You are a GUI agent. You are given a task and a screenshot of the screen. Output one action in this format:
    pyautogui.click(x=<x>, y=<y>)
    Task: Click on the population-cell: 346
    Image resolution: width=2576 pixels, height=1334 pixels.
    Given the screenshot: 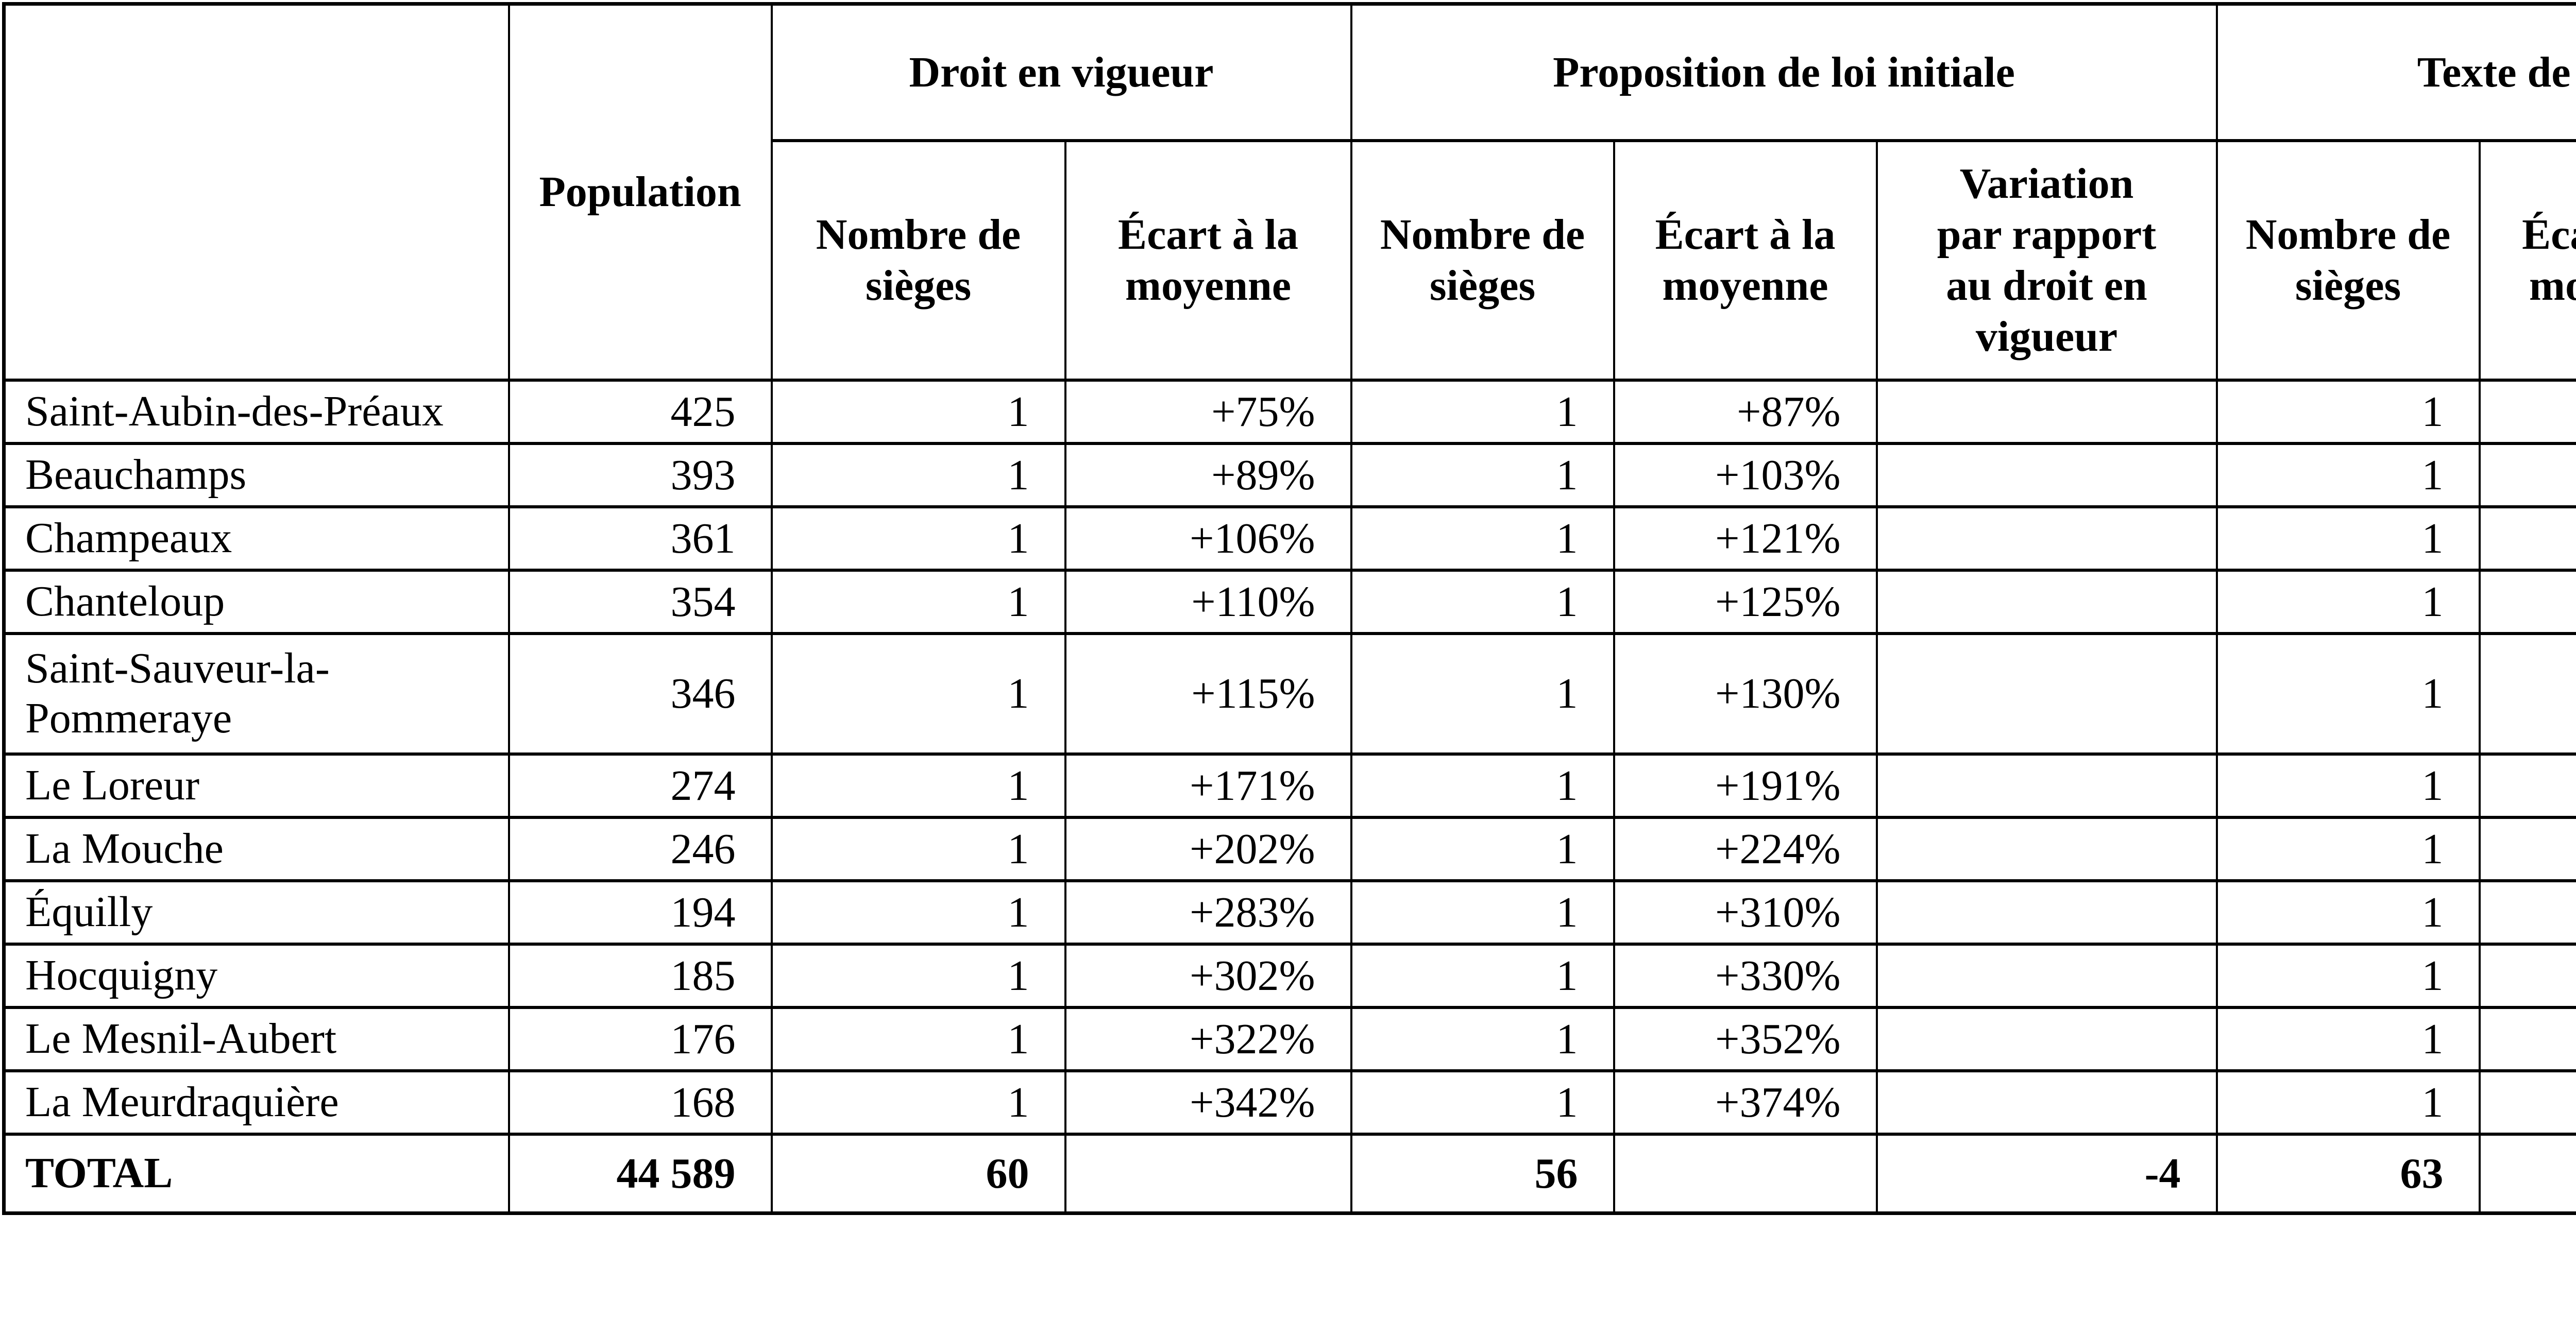 What is the action you would take?
    pyautogui.click(x=640, y=694)
    